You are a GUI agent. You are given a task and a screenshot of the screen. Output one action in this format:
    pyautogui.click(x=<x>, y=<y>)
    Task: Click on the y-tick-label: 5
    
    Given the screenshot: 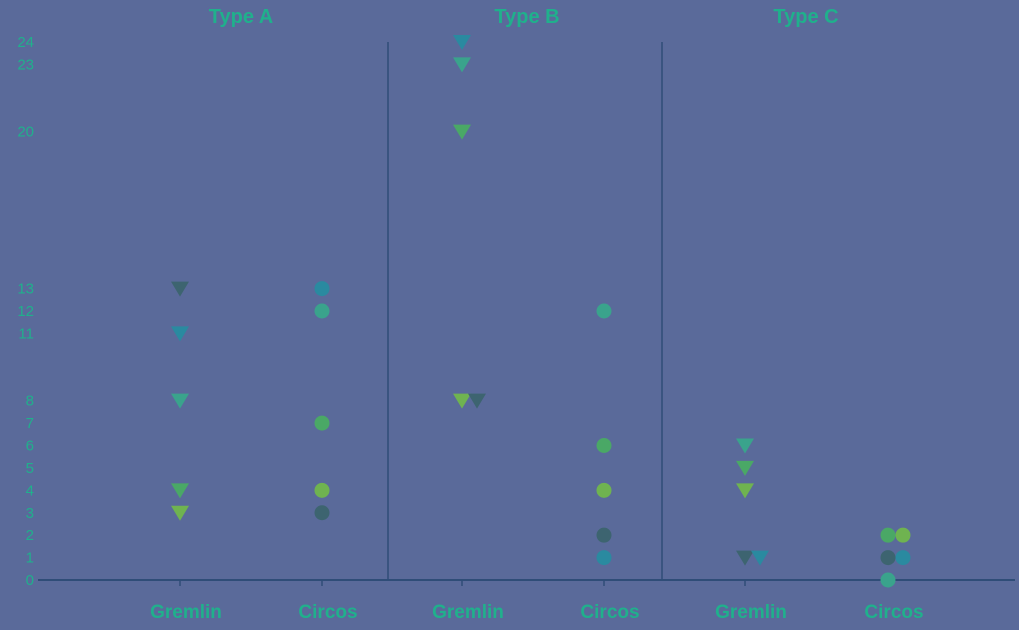 What is the action you would take?
    pyautogui.click(x=30, y=468)
    